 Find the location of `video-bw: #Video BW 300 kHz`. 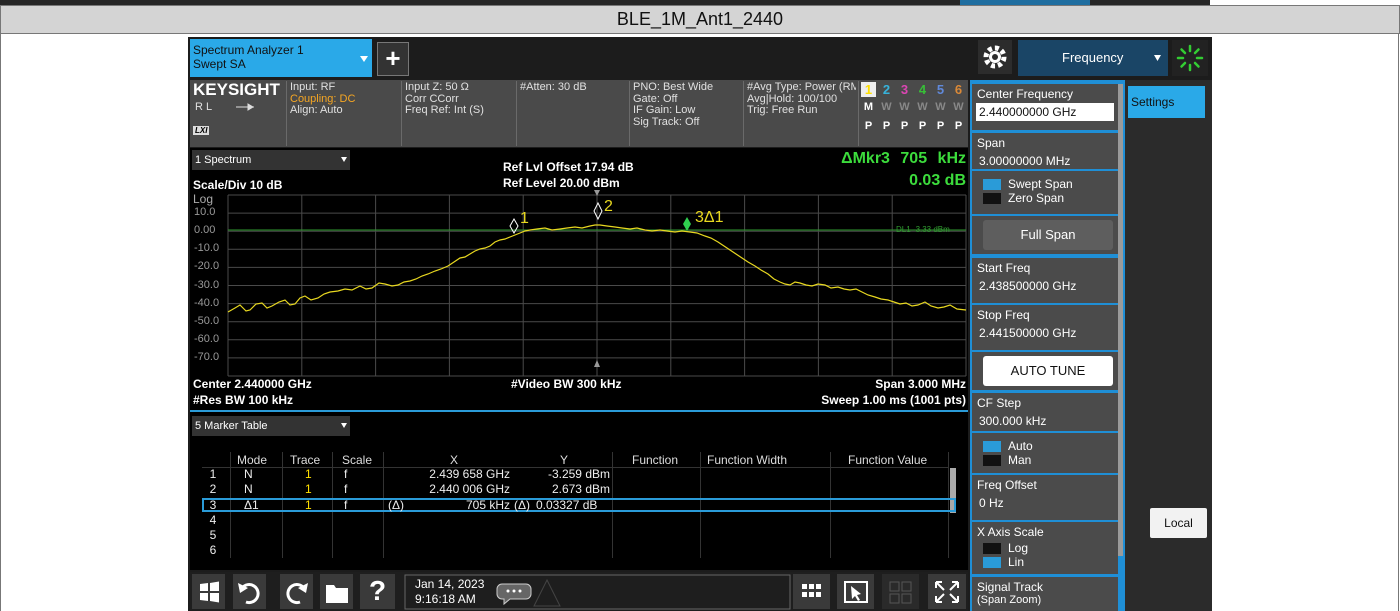

video-bw: #Video BW 300 kHz is located at coordinates (566, 384).